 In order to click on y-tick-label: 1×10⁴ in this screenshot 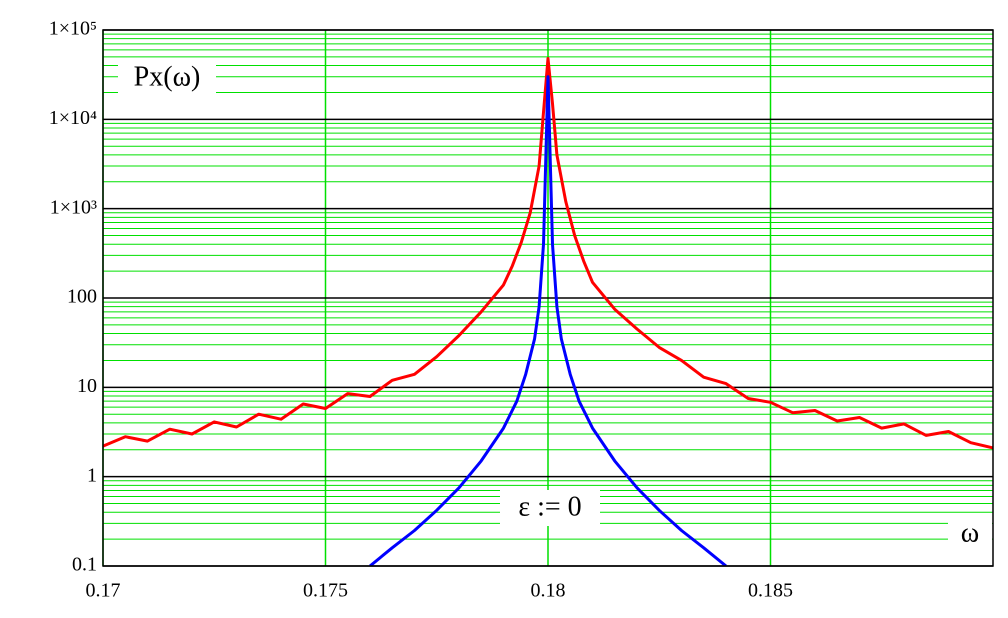, I will do `click(73, 118)`.